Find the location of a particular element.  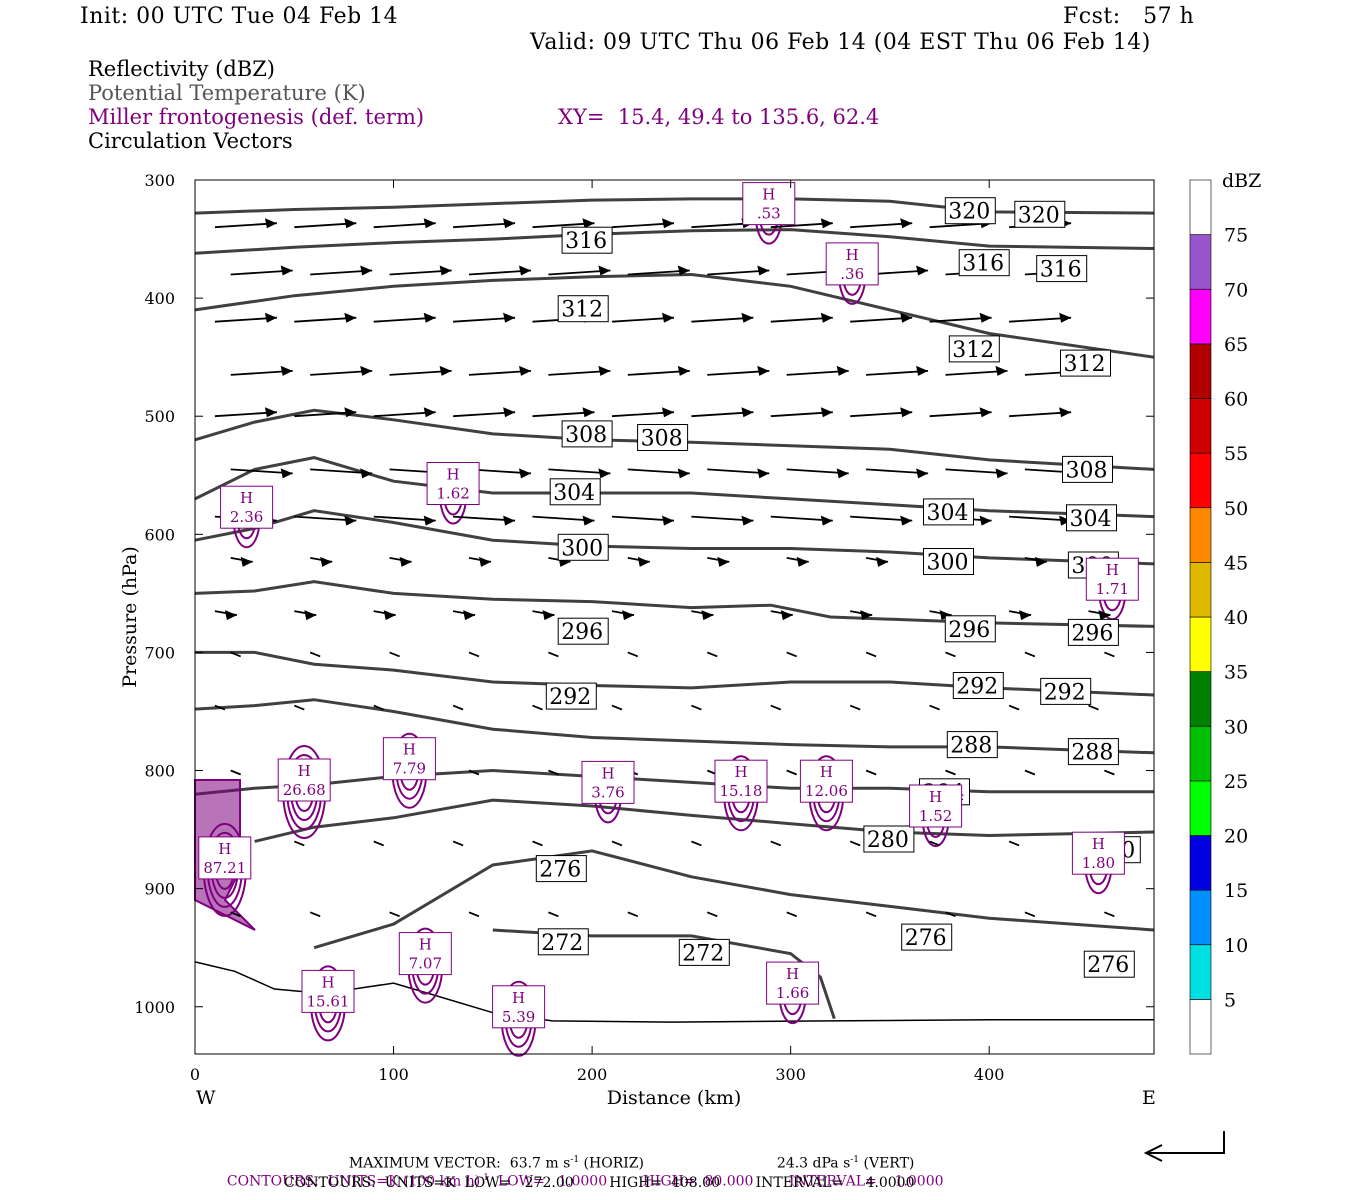

max-value: 15.61 is located at coordinates (328, 1001).